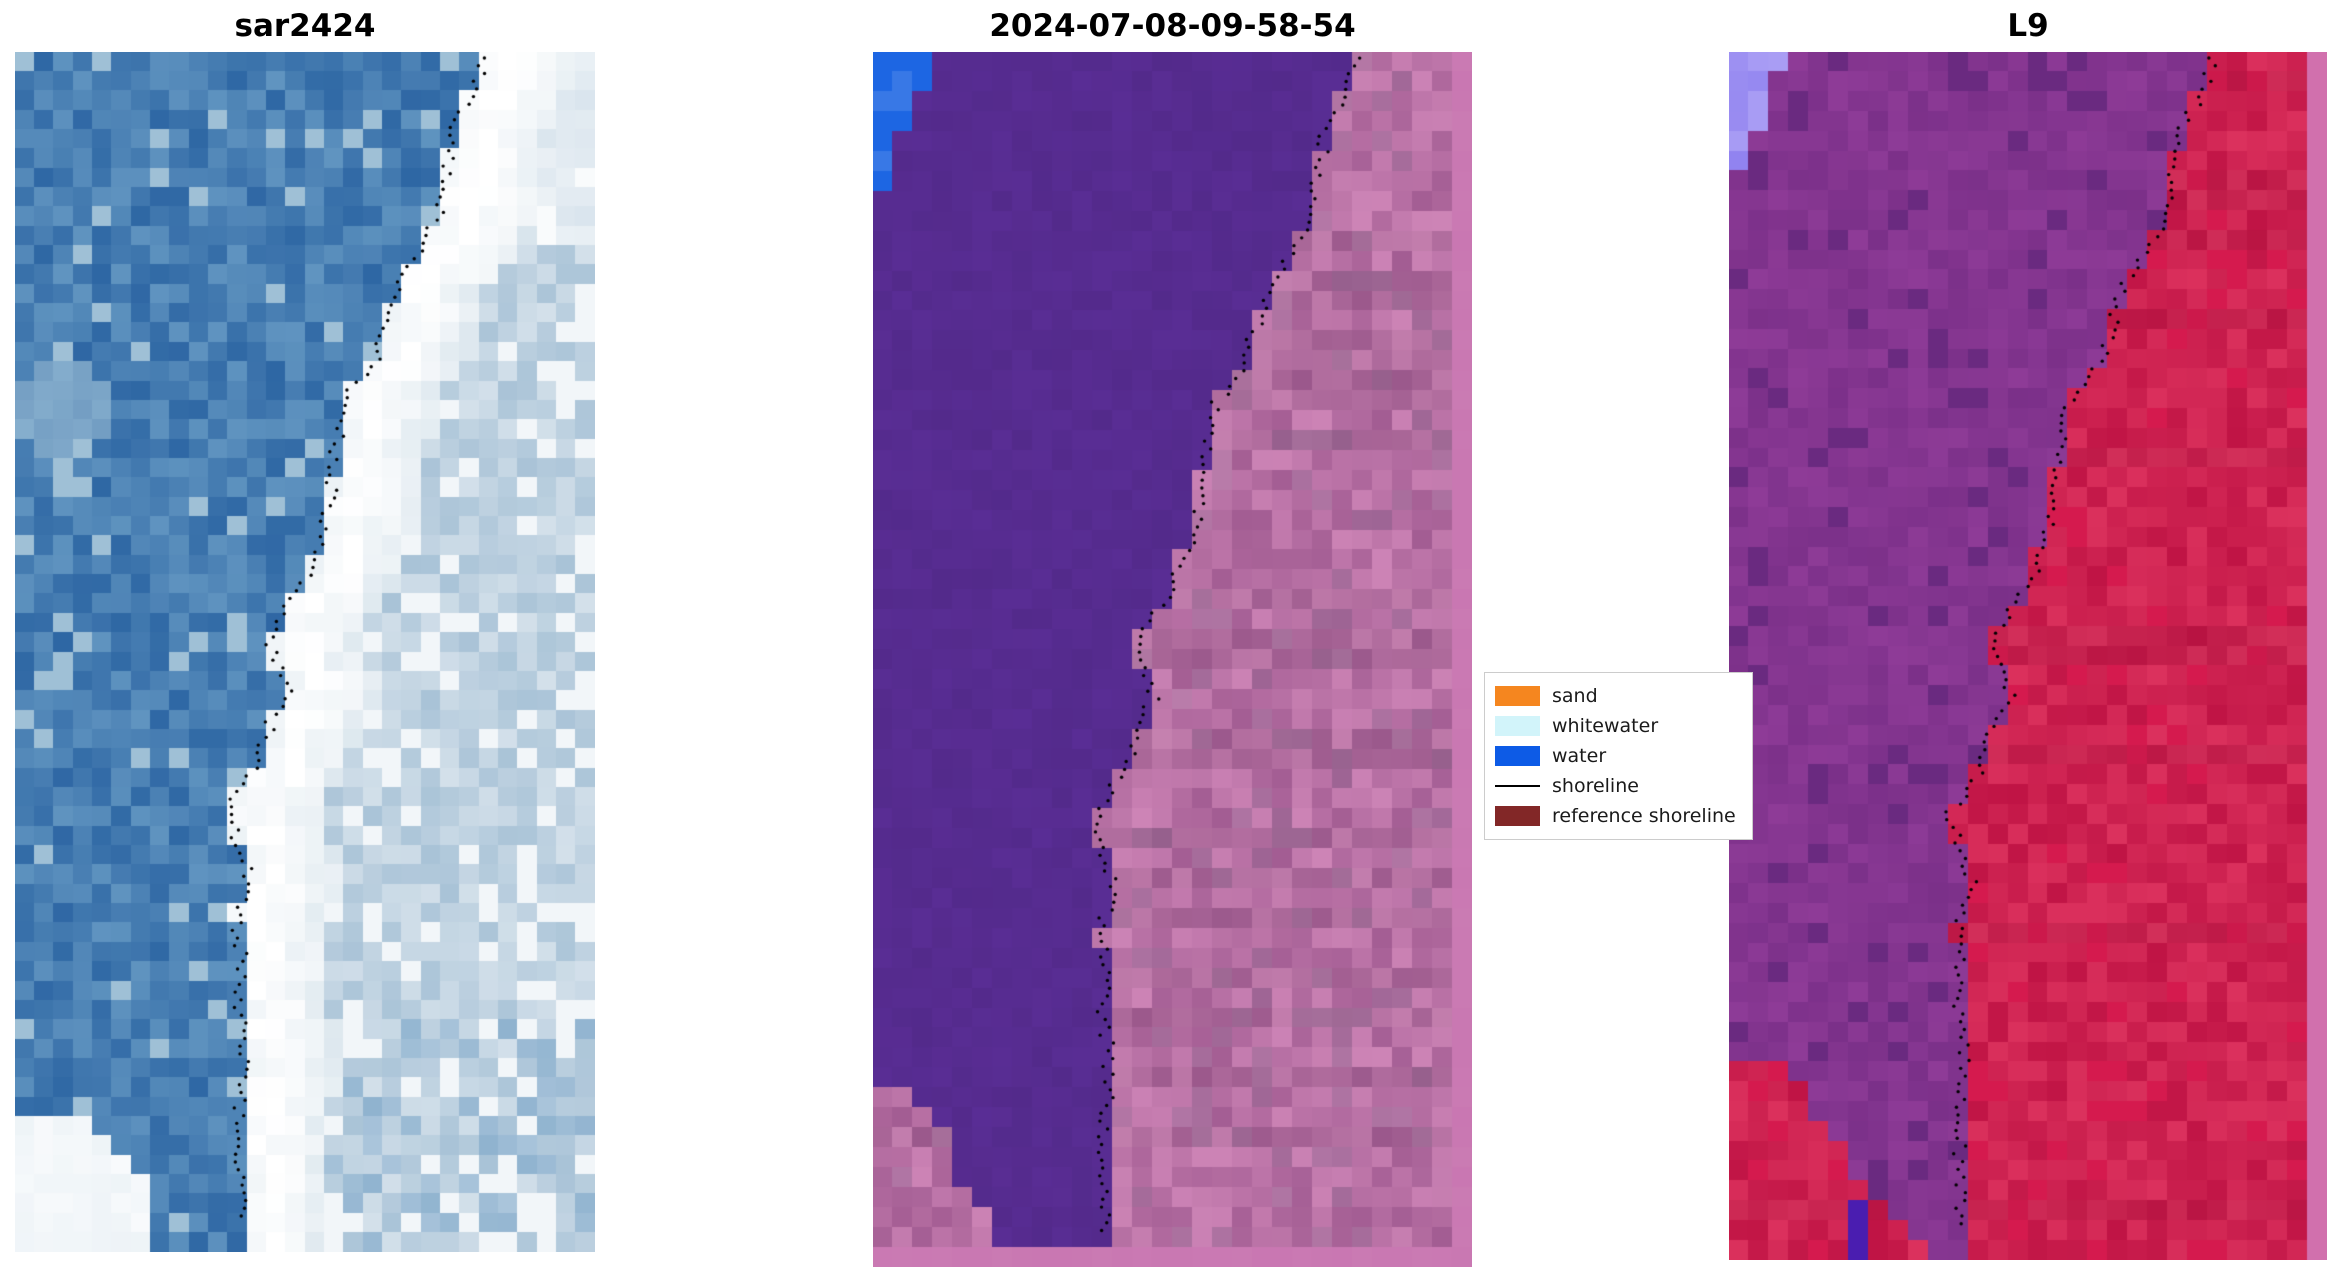 The image size is (2343, 1283). Describe the element at coordinates (1517, 726) in the screenshot. I see `legend-swatch-whitewater` at that location.